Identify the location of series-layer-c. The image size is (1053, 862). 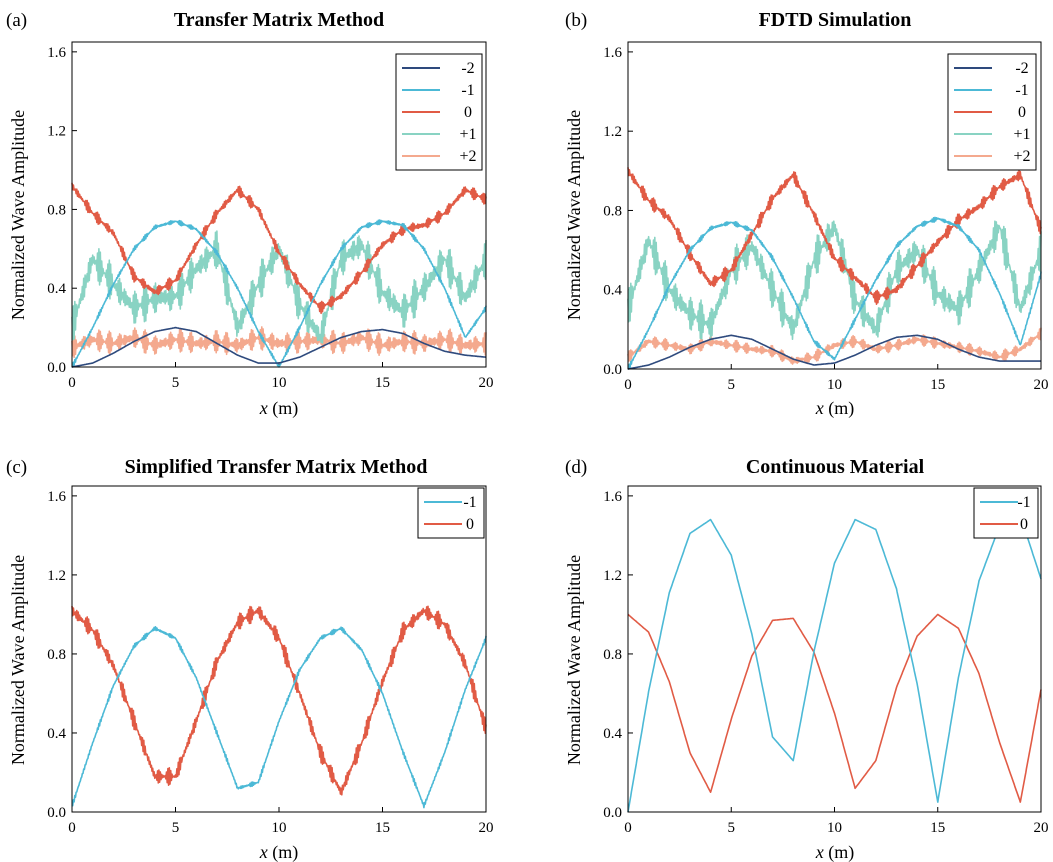
(279, 707).